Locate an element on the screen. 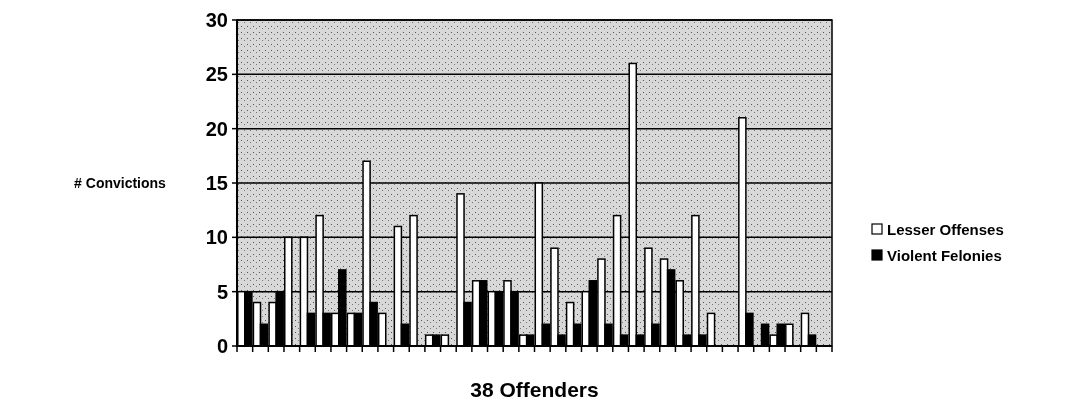 The image size is (1082, 407). x-axis-title: 38 Offenders is located at coordinates (534, 389).